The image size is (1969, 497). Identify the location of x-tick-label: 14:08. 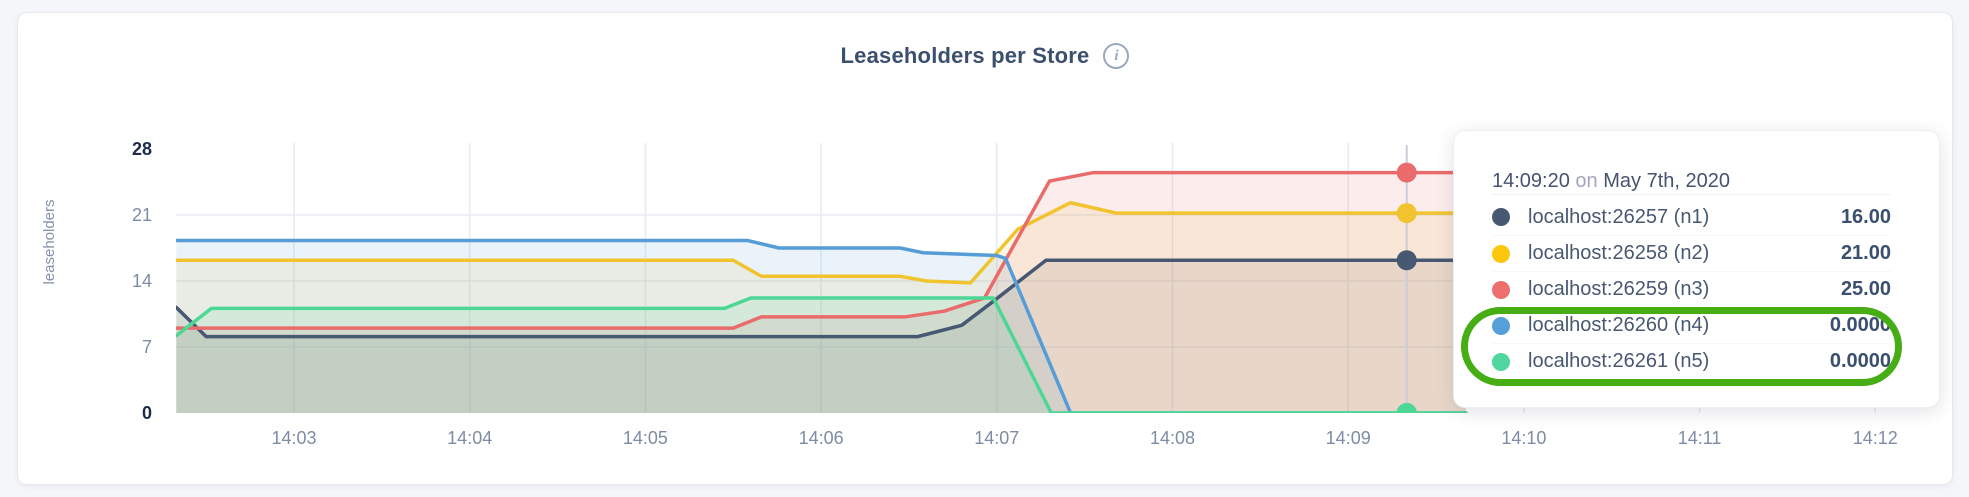
(1172, 438).